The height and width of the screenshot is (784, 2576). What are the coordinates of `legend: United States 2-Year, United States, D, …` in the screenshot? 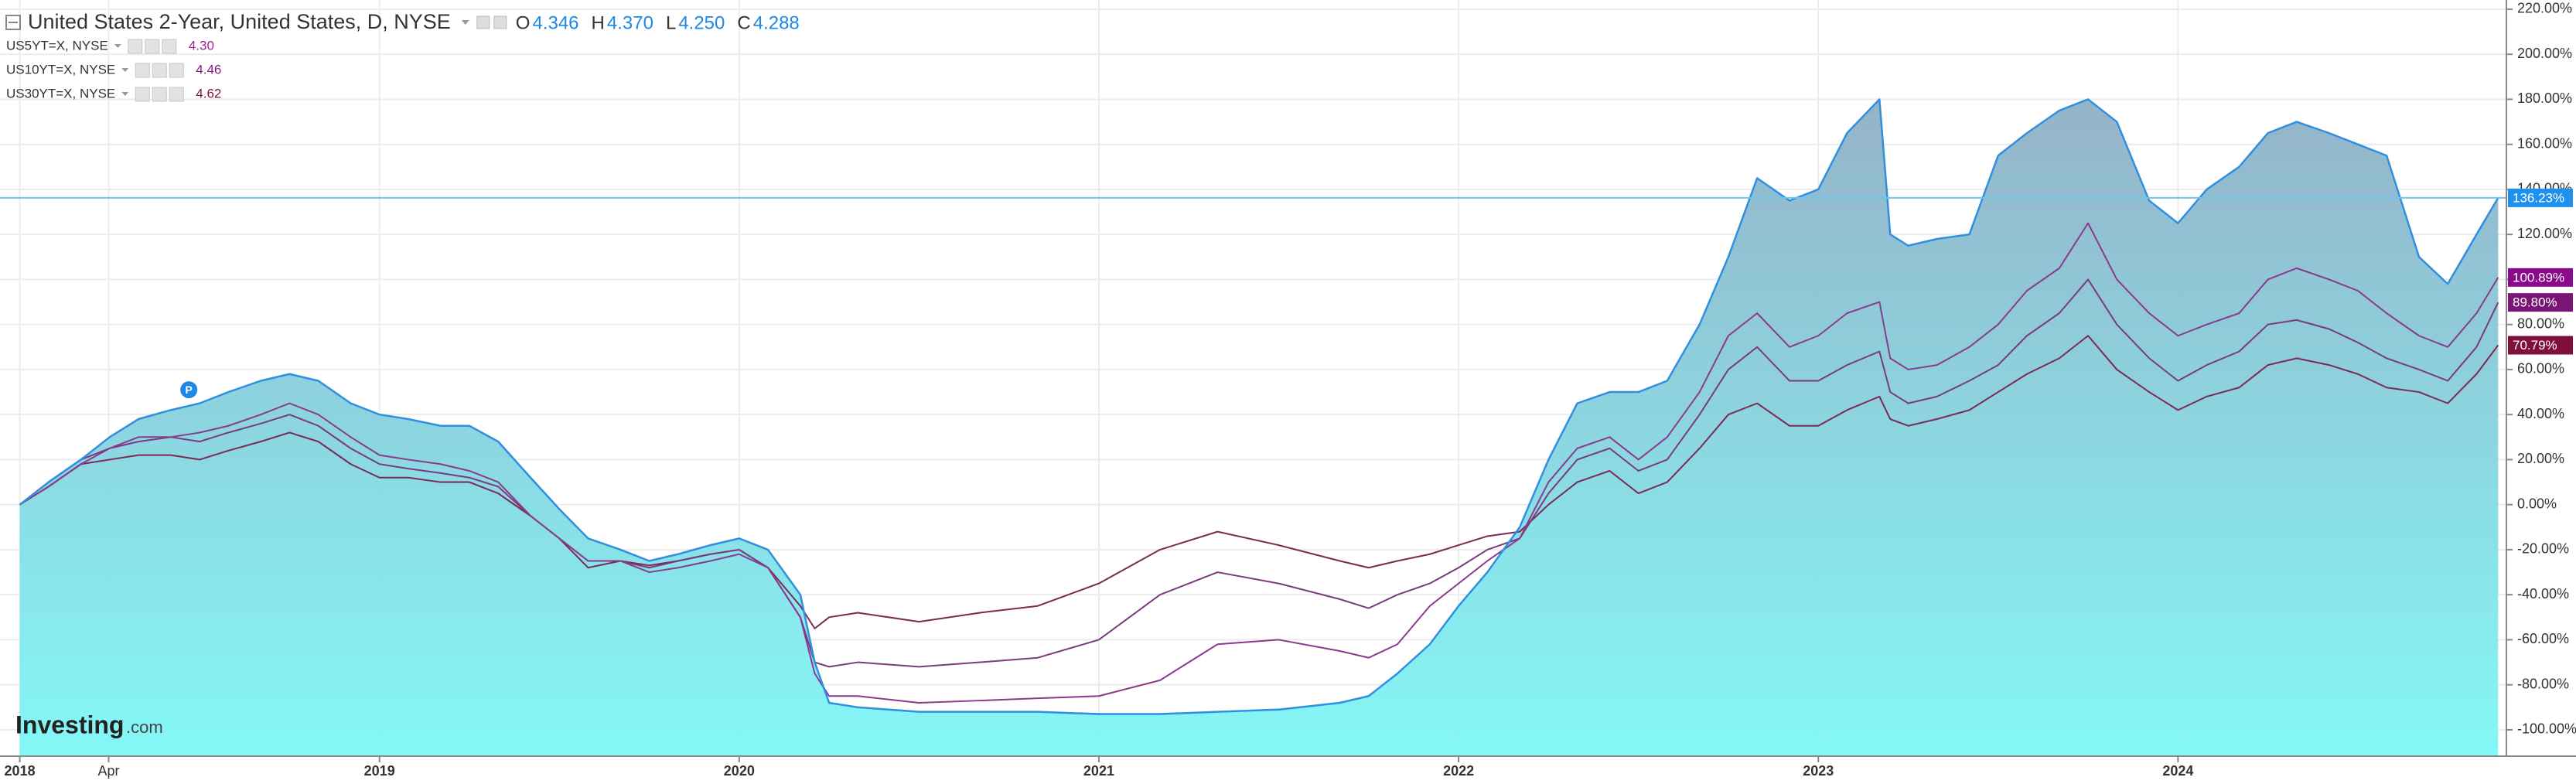 It's located at (402, 56).